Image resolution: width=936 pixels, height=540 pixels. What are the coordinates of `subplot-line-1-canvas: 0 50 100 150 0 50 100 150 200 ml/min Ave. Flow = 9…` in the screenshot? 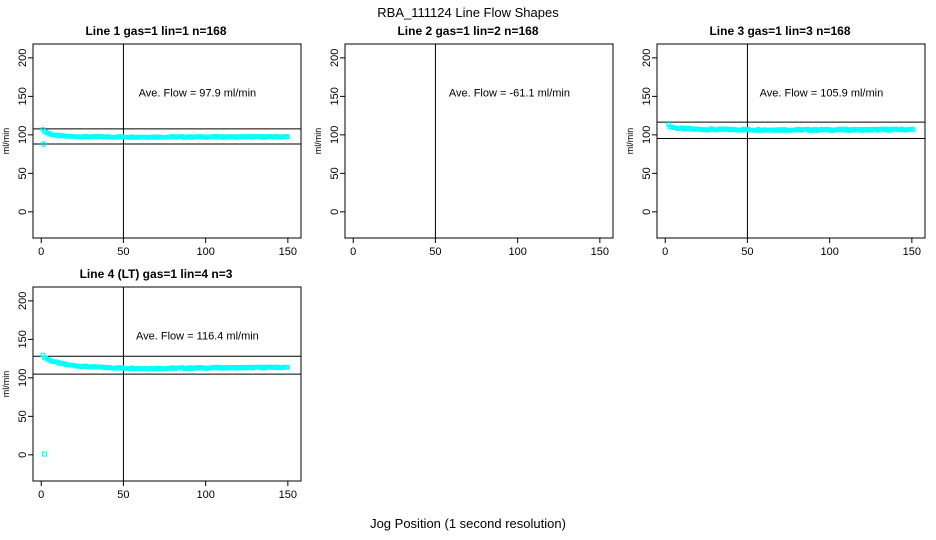 It's located at (151, 150).